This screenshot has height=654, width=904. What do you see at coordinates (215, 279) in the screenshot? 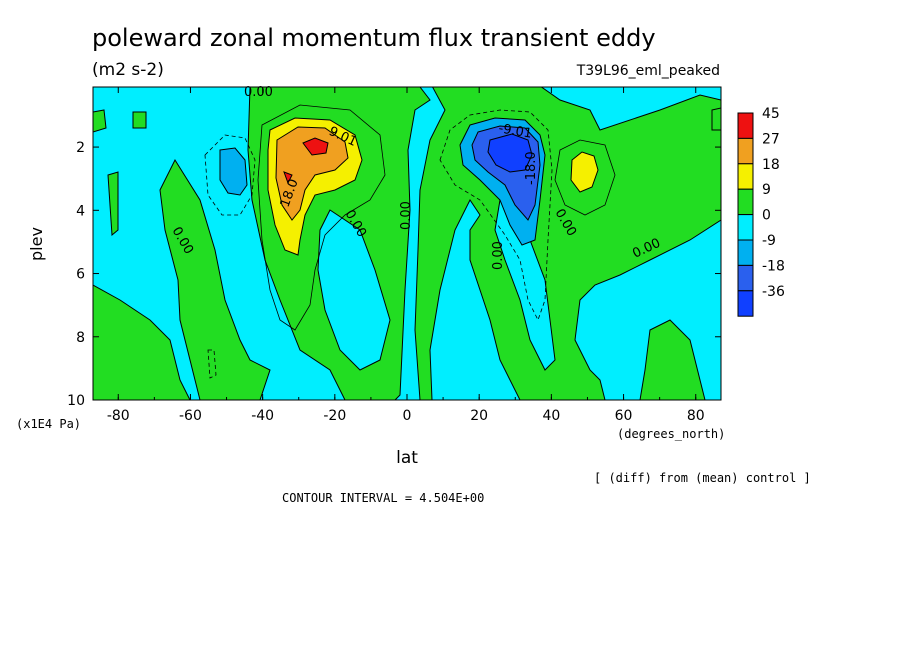
I see `region-green-sh-center` at bounding box center [215, 279].